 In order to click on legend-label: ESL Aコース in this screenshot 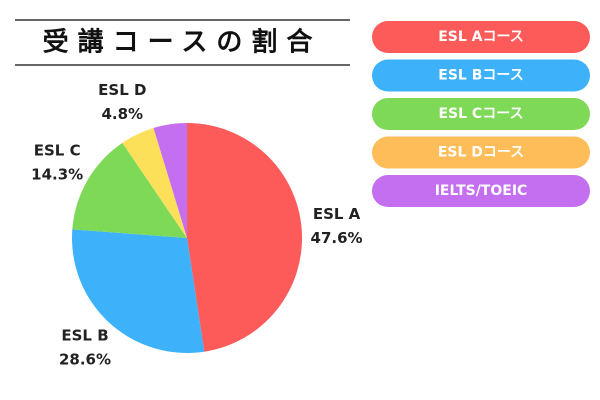, I will do `click(481, 37)`.